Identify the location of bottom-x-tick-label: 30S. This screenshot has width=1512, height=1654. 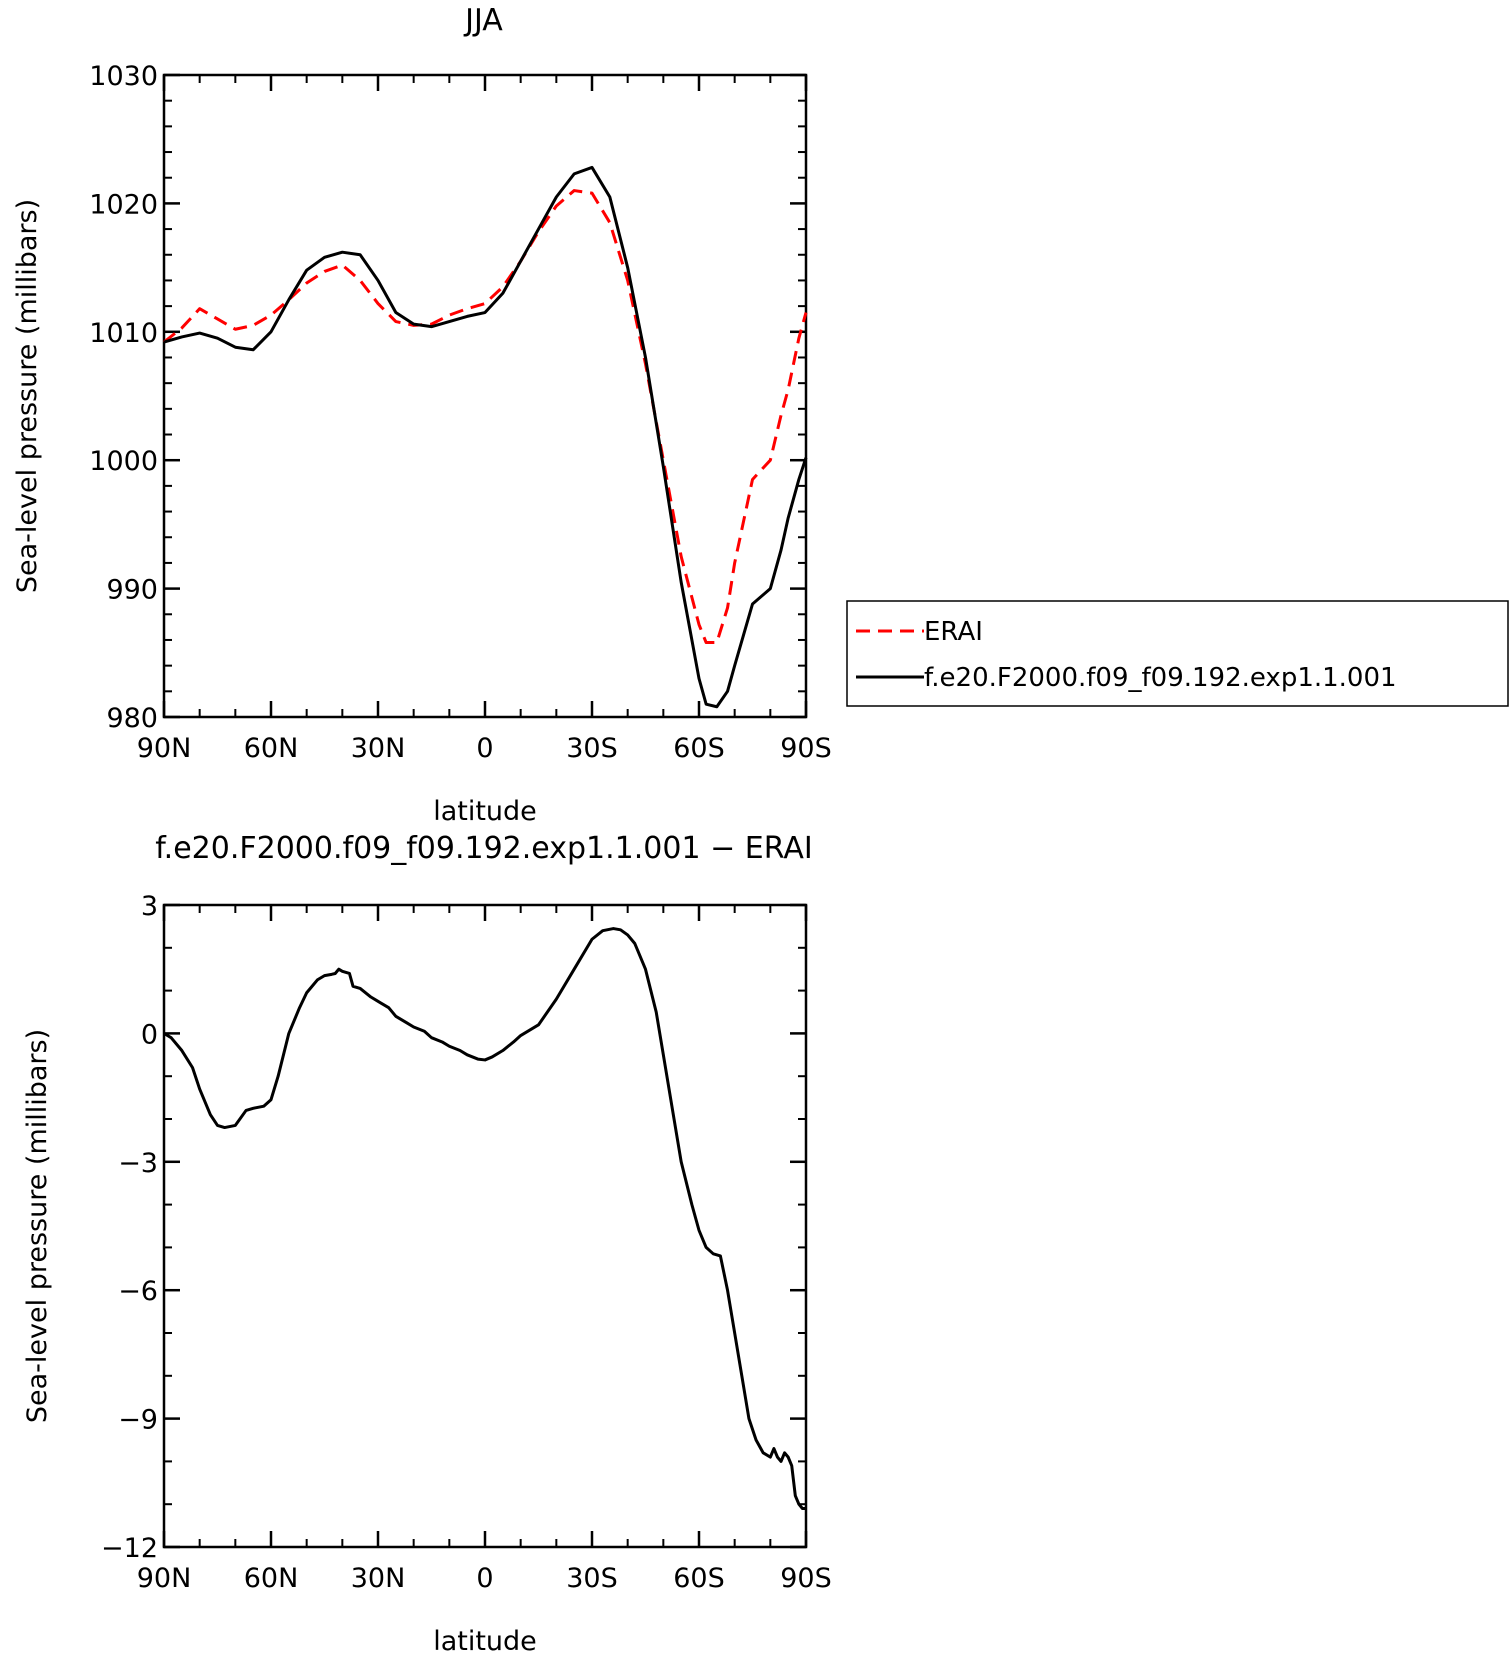
(592, 1578).